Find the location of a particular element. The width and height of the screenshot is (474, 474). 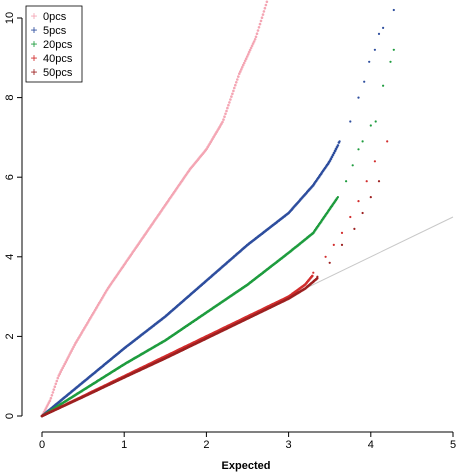

x-tick-label: 3 is located at coordinates (289, 445).